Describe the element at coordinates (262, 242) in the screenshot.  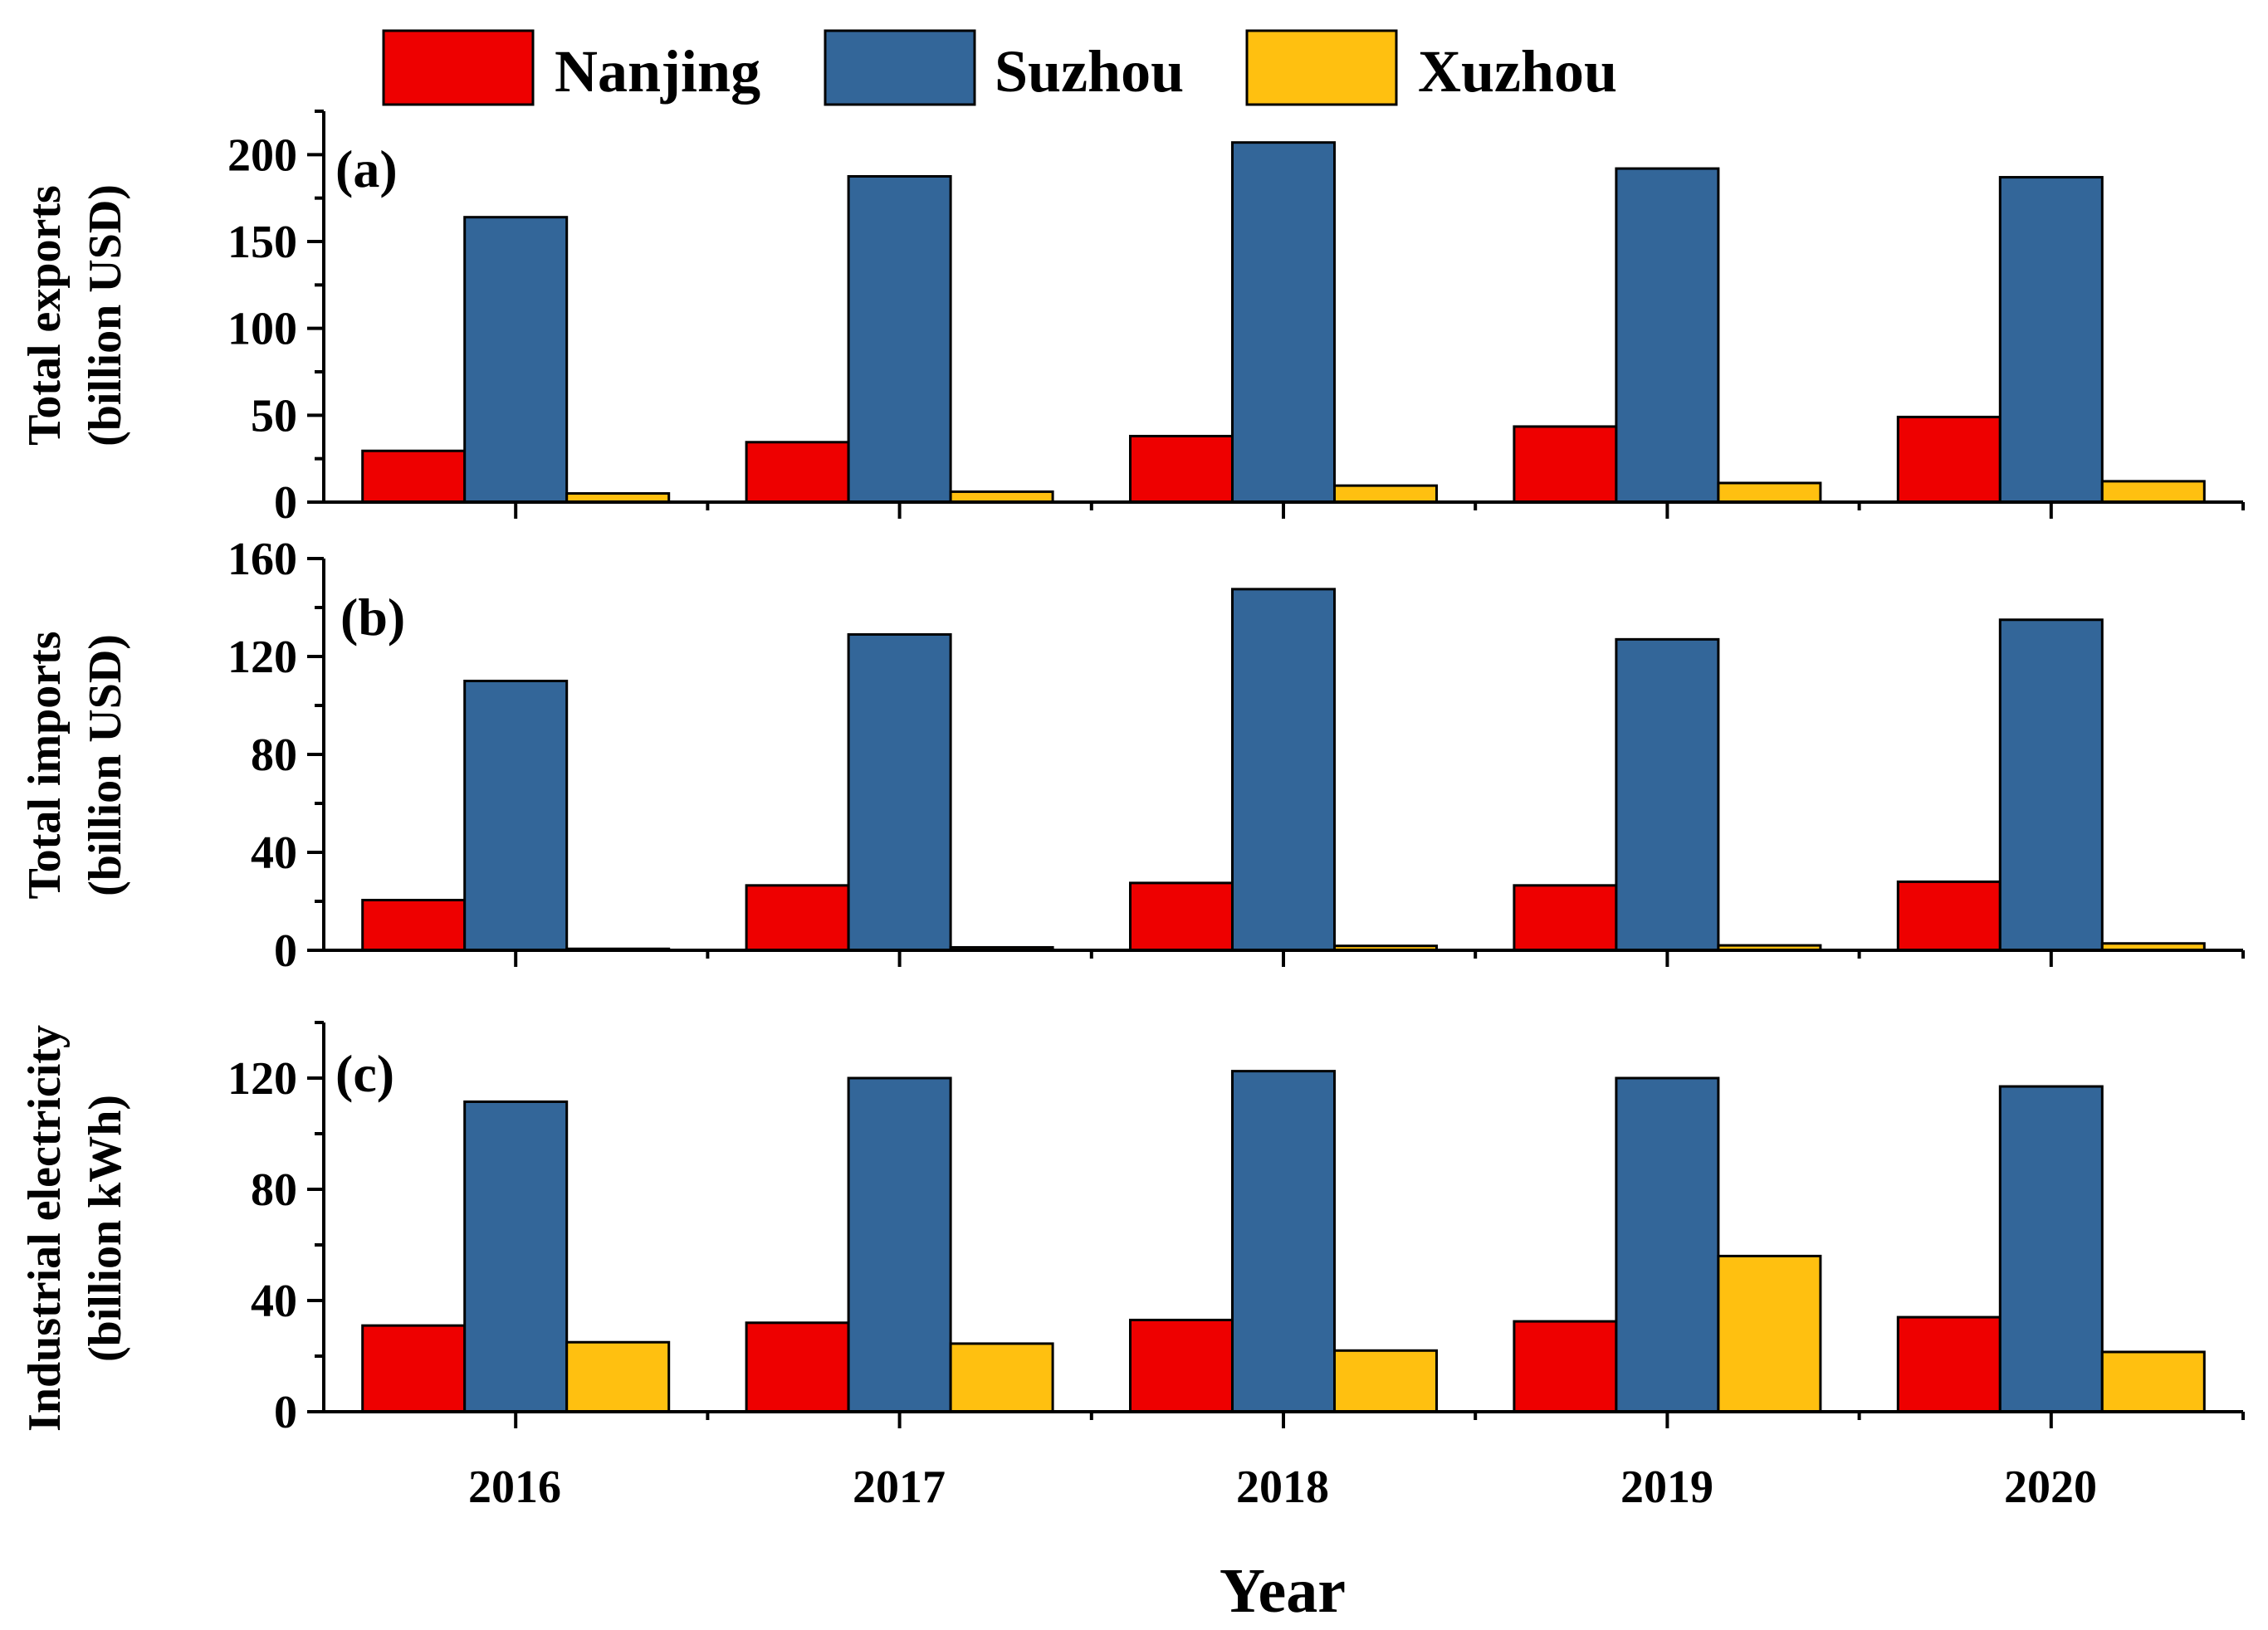
I see `y-tick-label-exports: 150` at that location.